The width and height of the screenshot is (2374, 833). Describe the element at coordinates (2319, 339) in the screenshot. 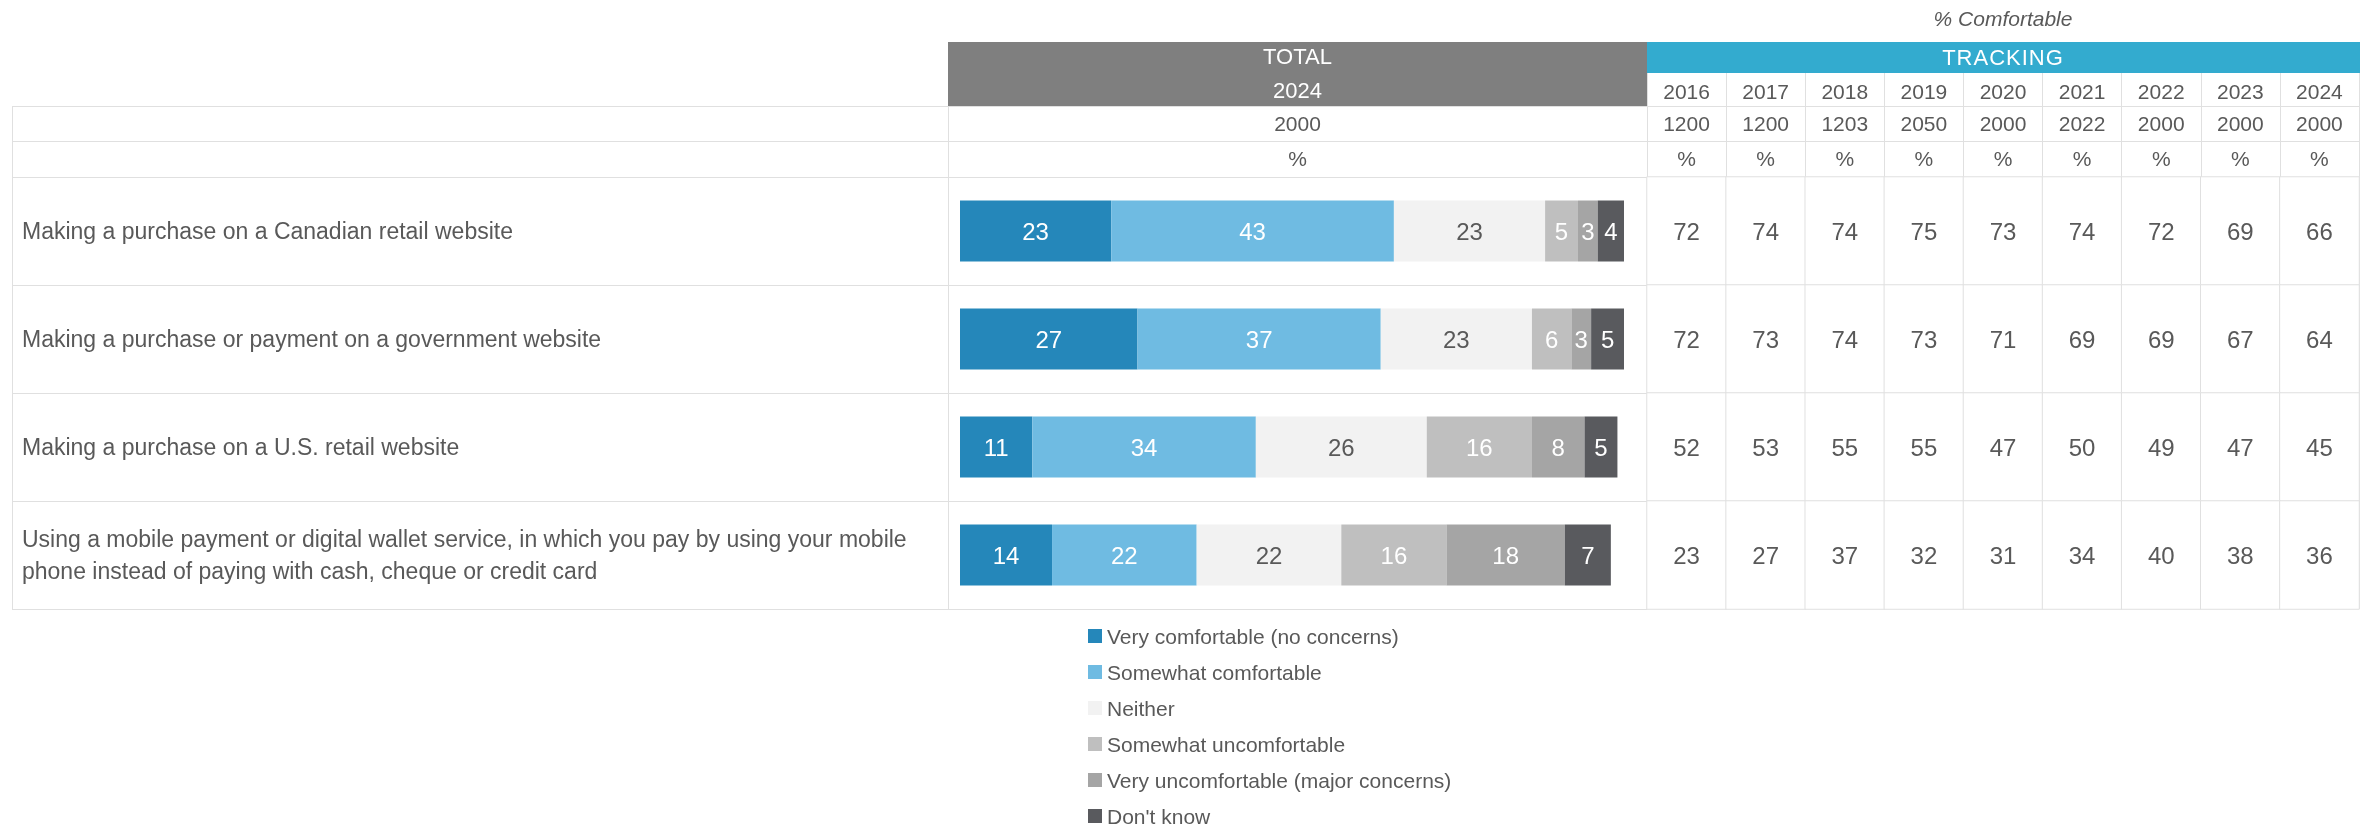

I see `data-label: 64` at that location.